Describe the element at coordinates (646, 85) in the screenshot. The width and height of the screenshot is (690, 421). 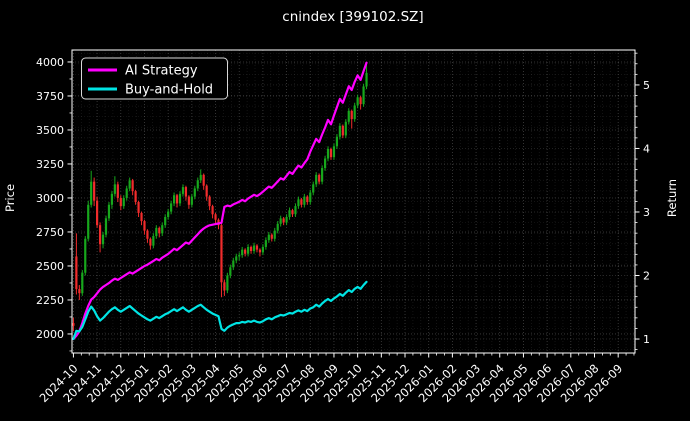
I see `y-tick-label-right: 5` at that location.